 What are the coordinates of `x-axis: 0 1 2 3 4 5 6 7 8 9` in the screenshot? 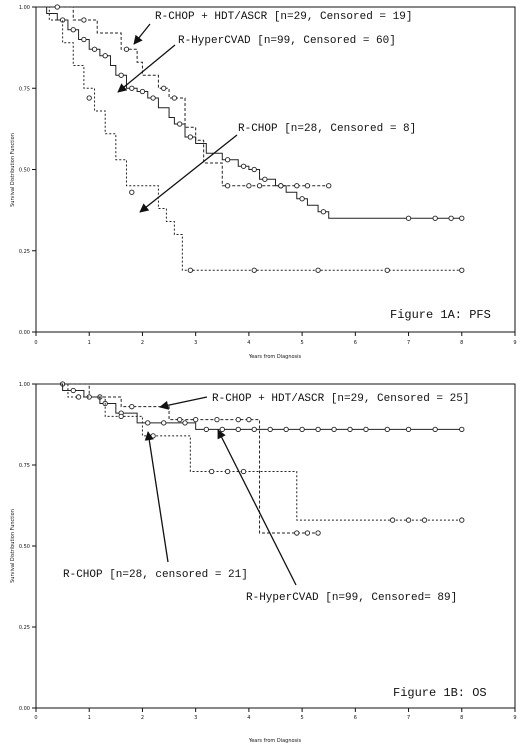 It's located at (275, 339).